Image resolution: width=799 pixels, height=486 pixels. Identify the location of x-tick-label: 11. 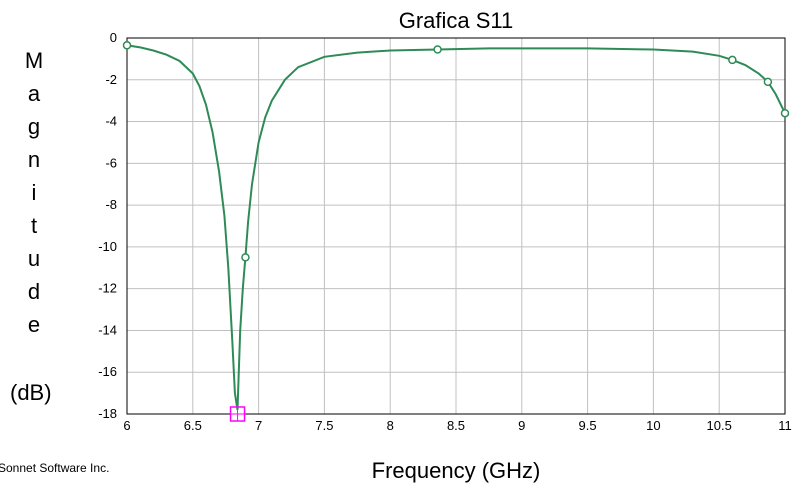
(785, 425).